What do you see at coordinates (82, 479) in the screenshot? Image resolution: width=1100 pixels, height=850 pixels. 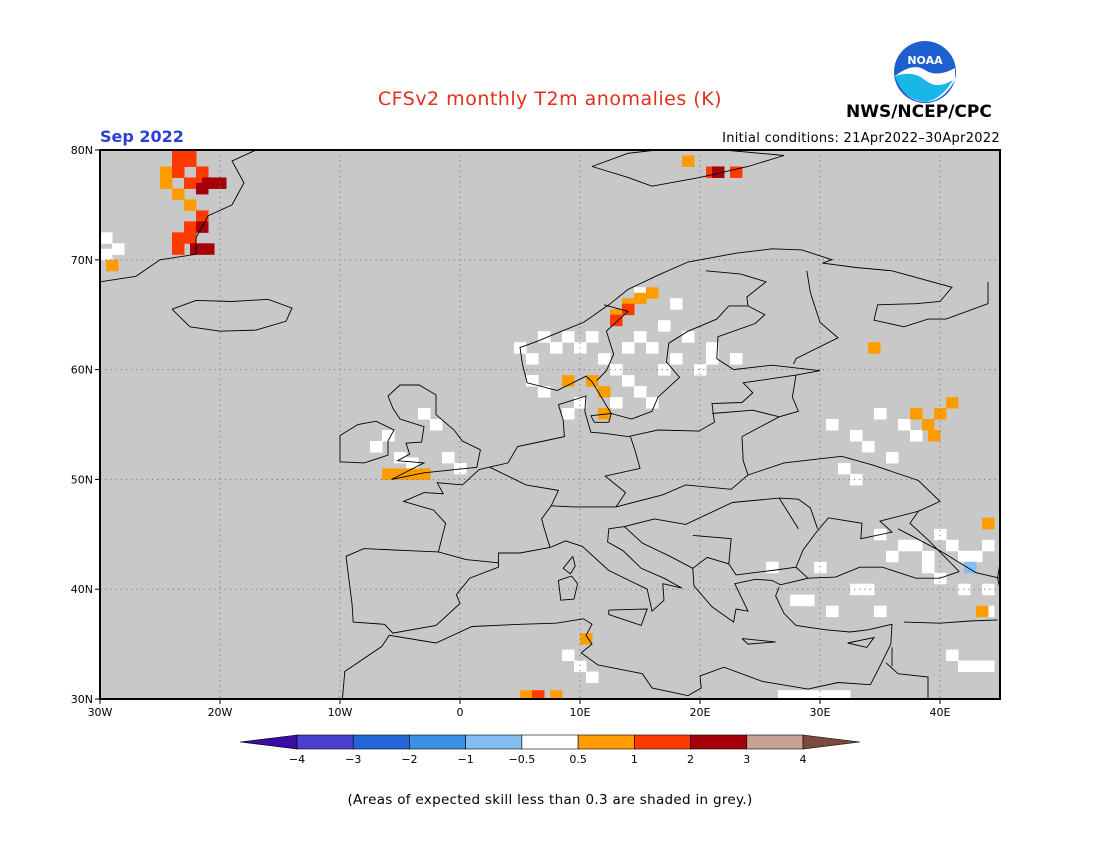 I see `lat-tick-label: 50N` at bounding box center [82, 479].